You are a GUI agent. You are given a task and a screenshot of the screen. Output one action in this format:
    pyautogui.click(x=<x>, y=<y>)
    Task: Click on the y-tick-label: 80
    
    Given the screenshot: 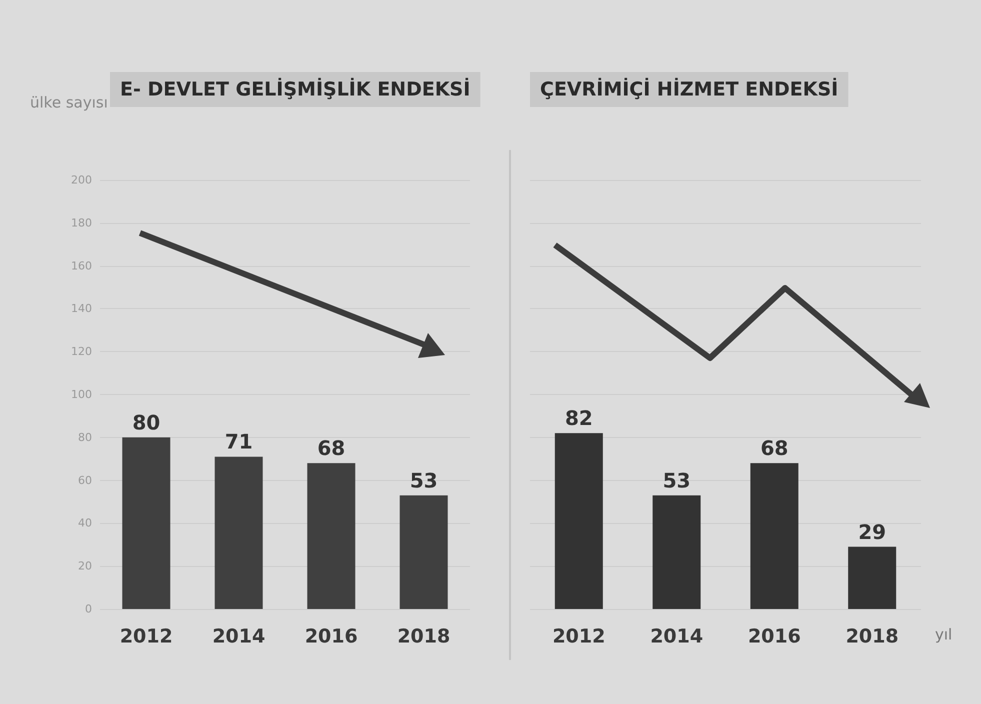 What is the action you would take?
    pyautogui.click(x=85, y=437)
    